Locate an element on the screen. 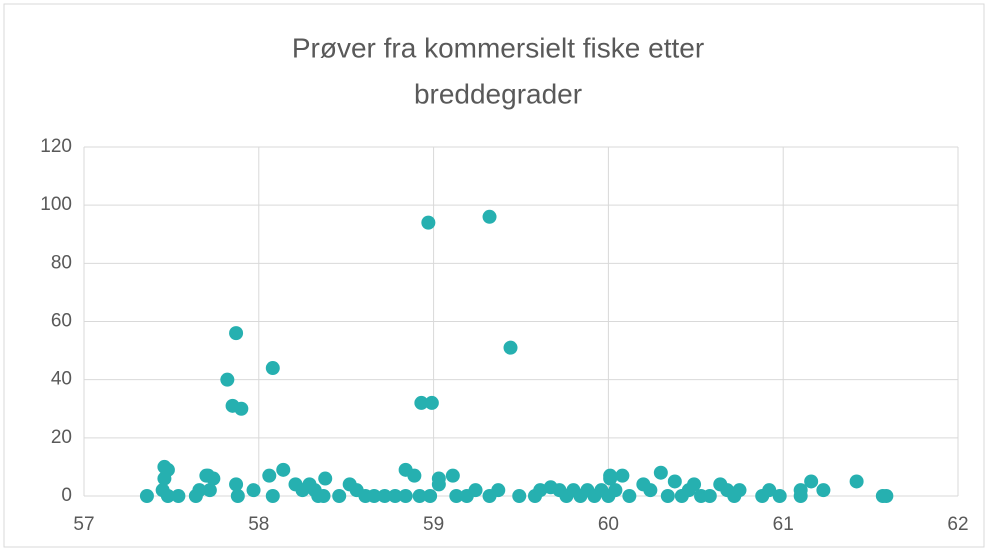 This screenshot has width=989, height=556. x-tick-label: 62 is located at coordinates (957, 524).